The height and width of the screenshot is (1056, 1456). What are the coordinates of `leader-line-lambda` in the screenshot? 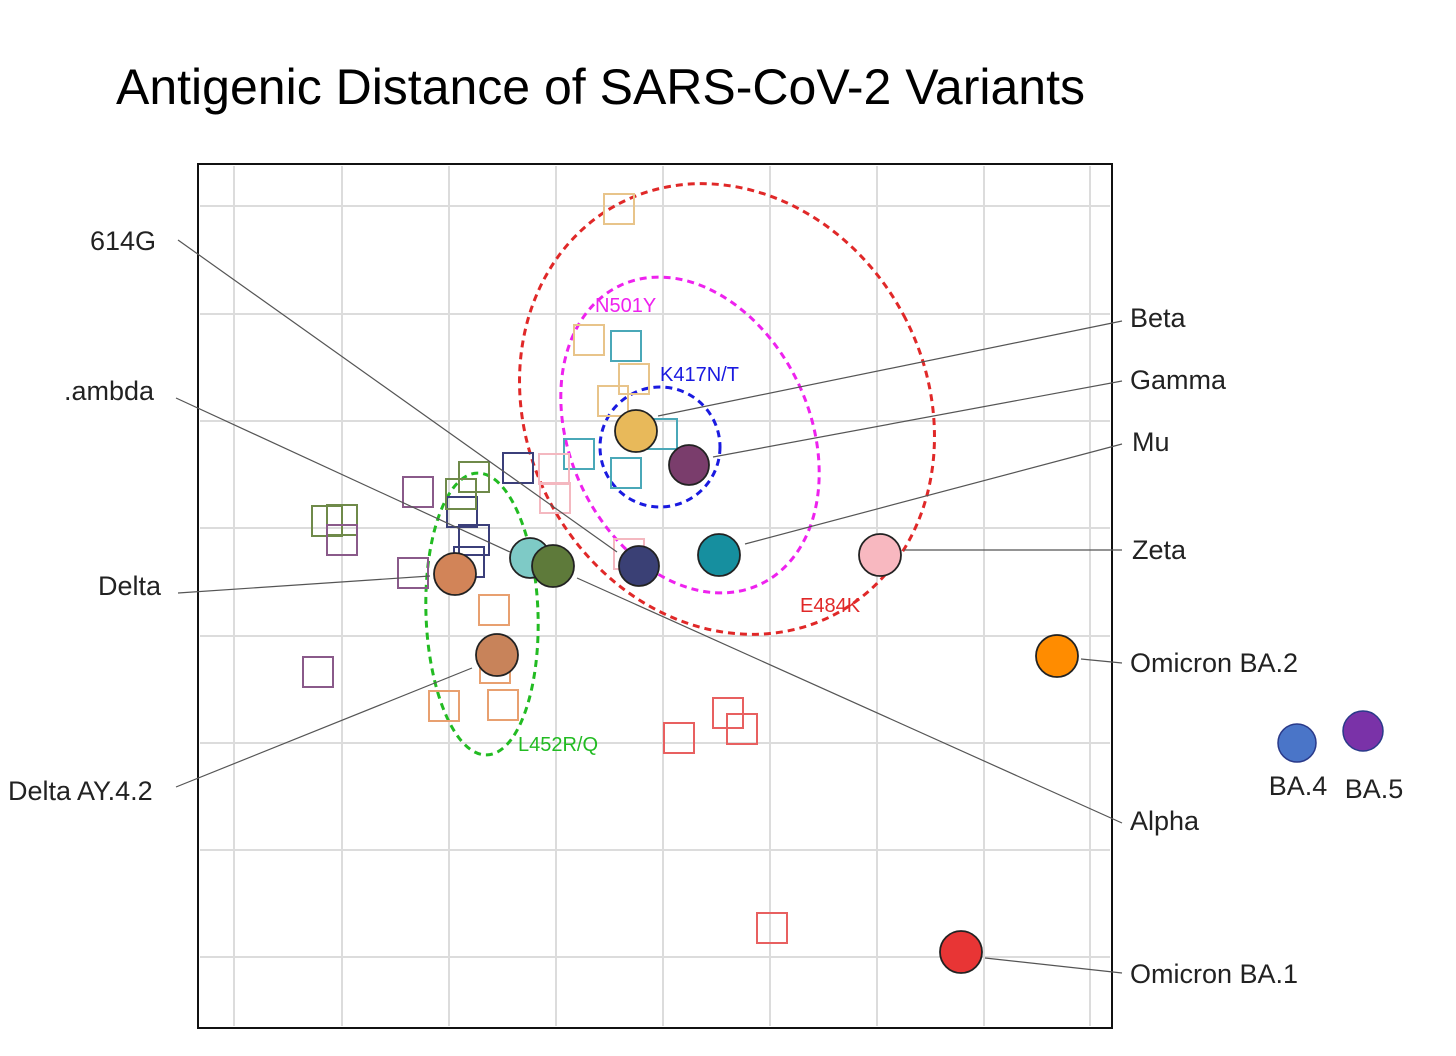 It's located at (343, 475).